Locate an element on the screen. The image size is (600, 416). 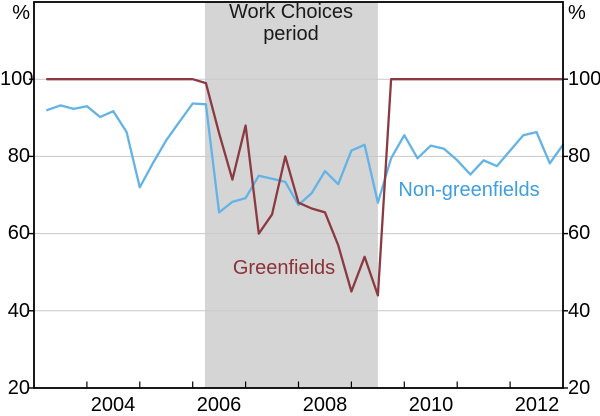
y-tick-label-80-left: 80 is located at coordinates (18, 156).